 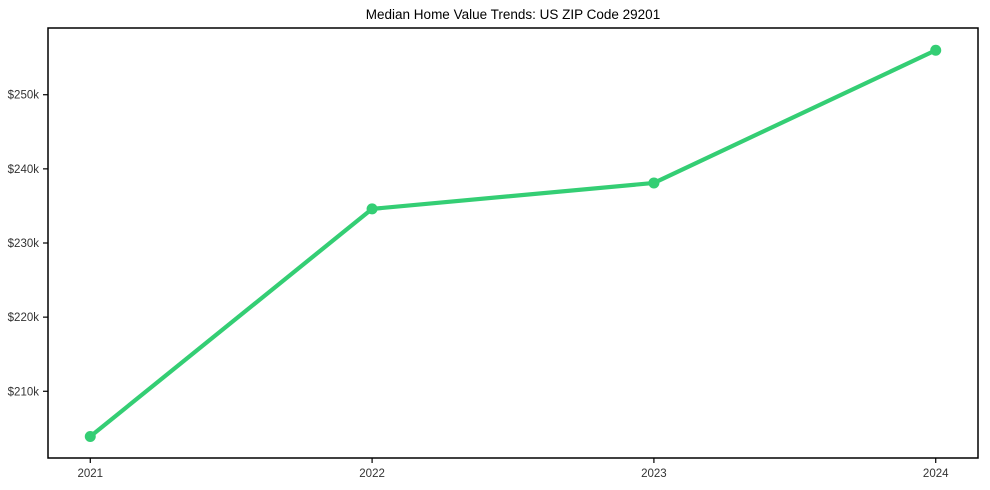 What do you see at coordinates (936, 474) in the screenshot?
I see `x-tick-label: 2024` at bounding box center [936, 474].